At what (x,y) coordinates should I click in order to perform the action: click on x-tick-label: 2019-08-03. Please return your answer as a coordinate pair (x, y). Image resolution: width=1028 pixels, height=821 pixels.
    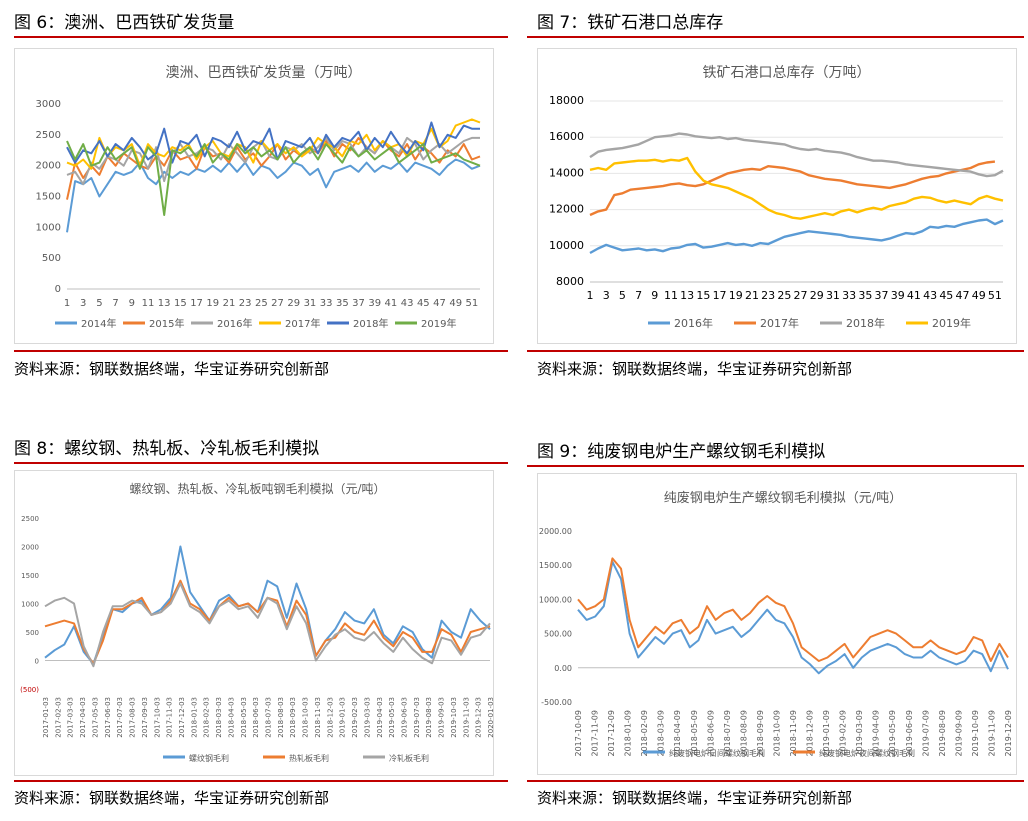
    Looking at the image, I should click on (429, 717).